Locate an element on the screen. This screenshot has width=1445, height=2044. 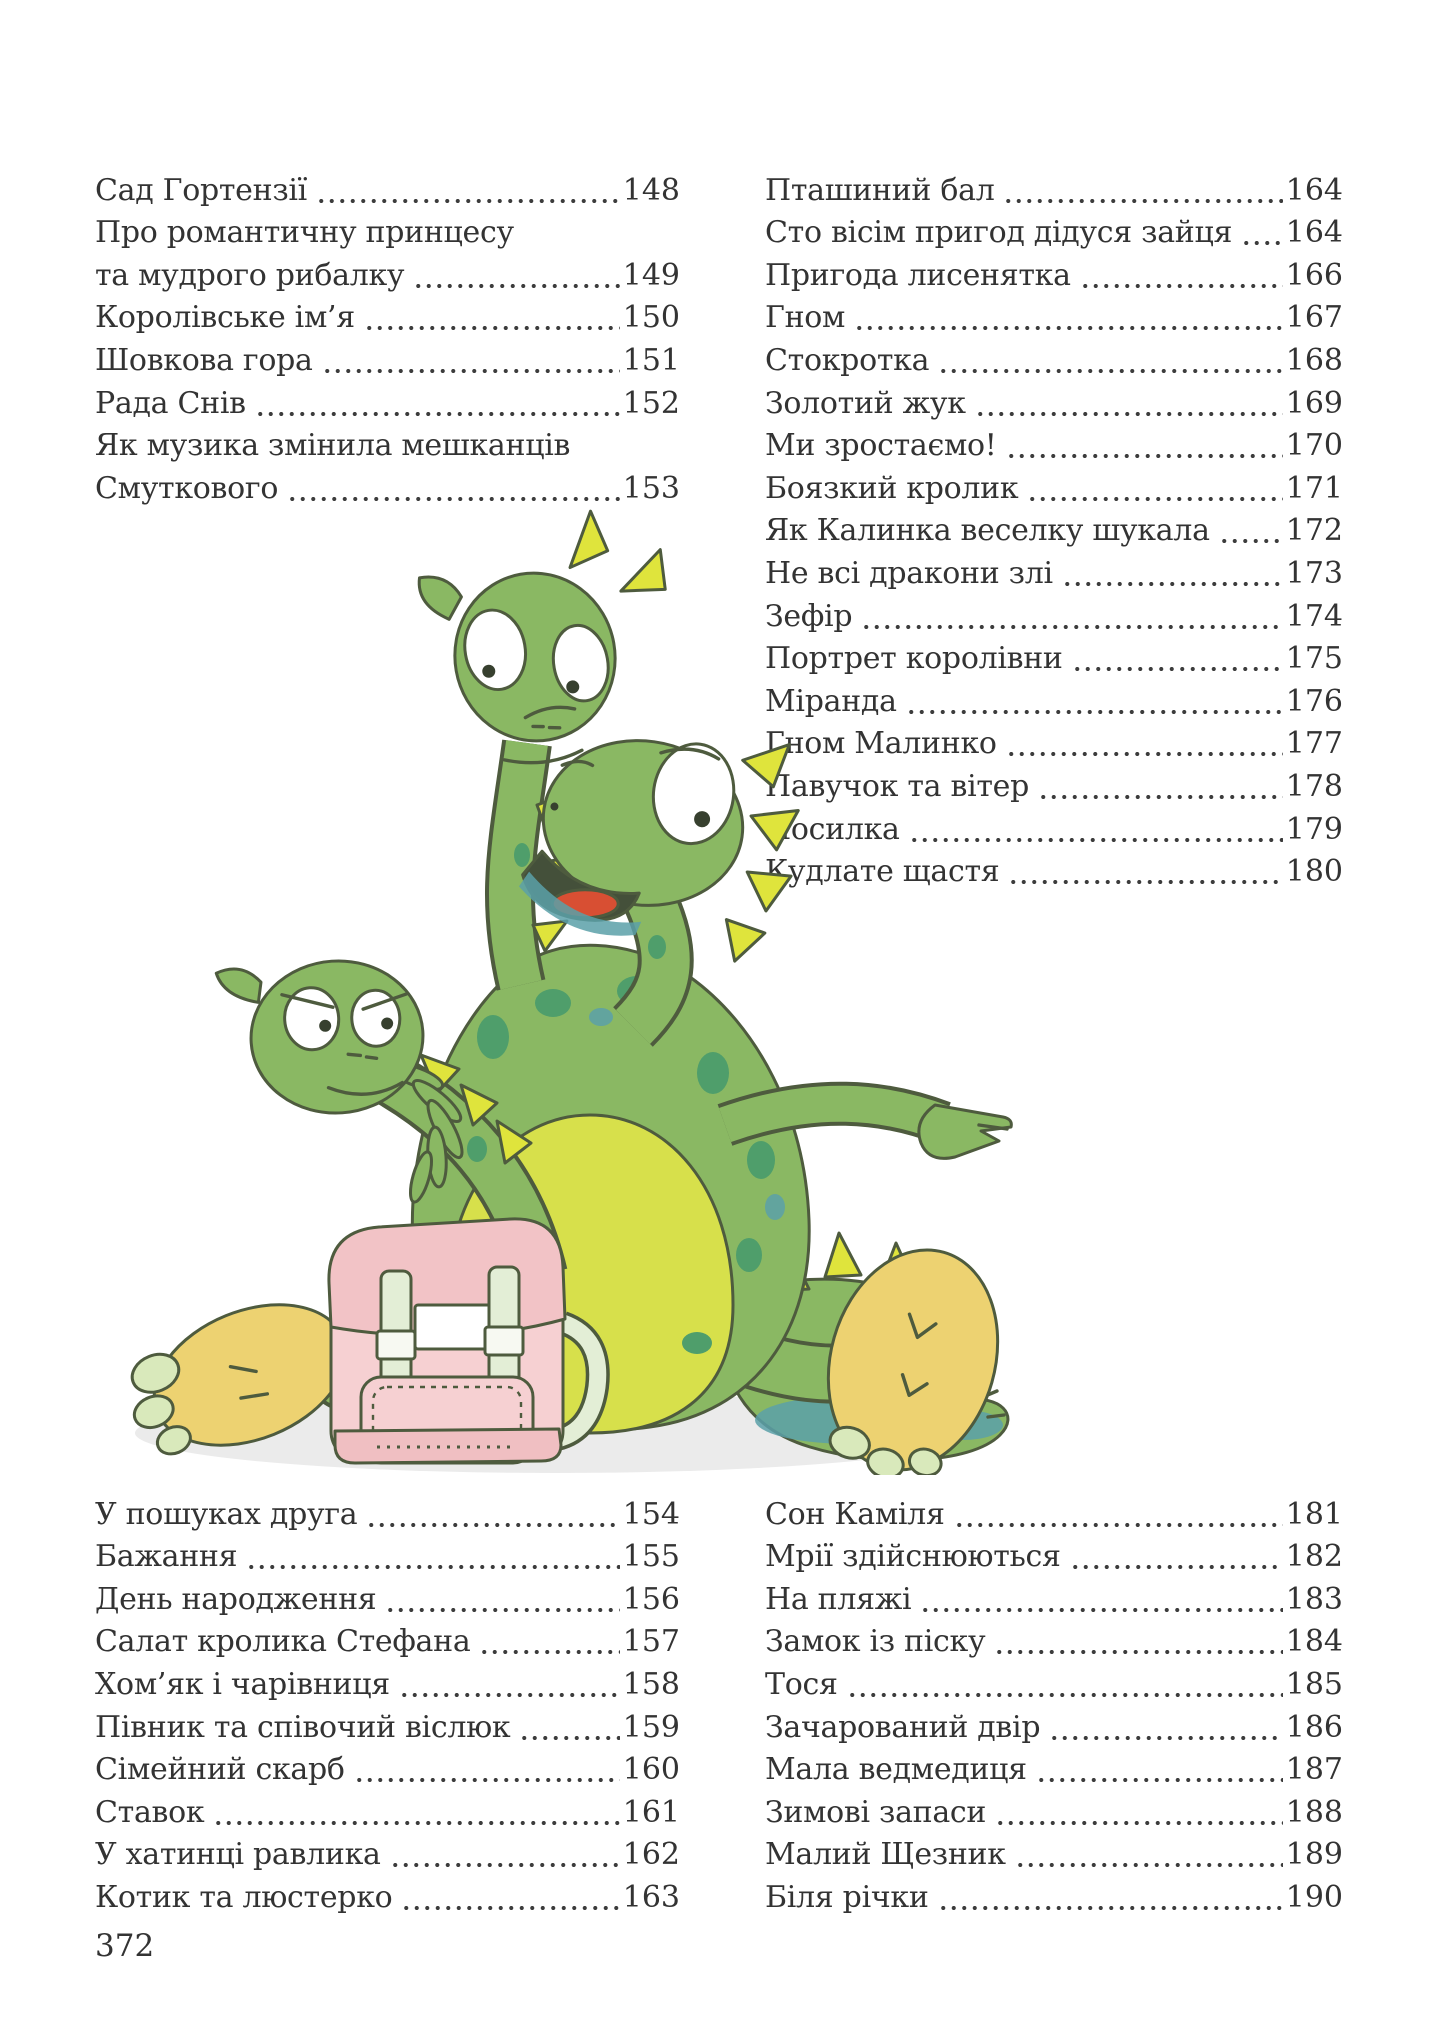
toc-entry-page: 156 is located at coordinates (651, 1599).